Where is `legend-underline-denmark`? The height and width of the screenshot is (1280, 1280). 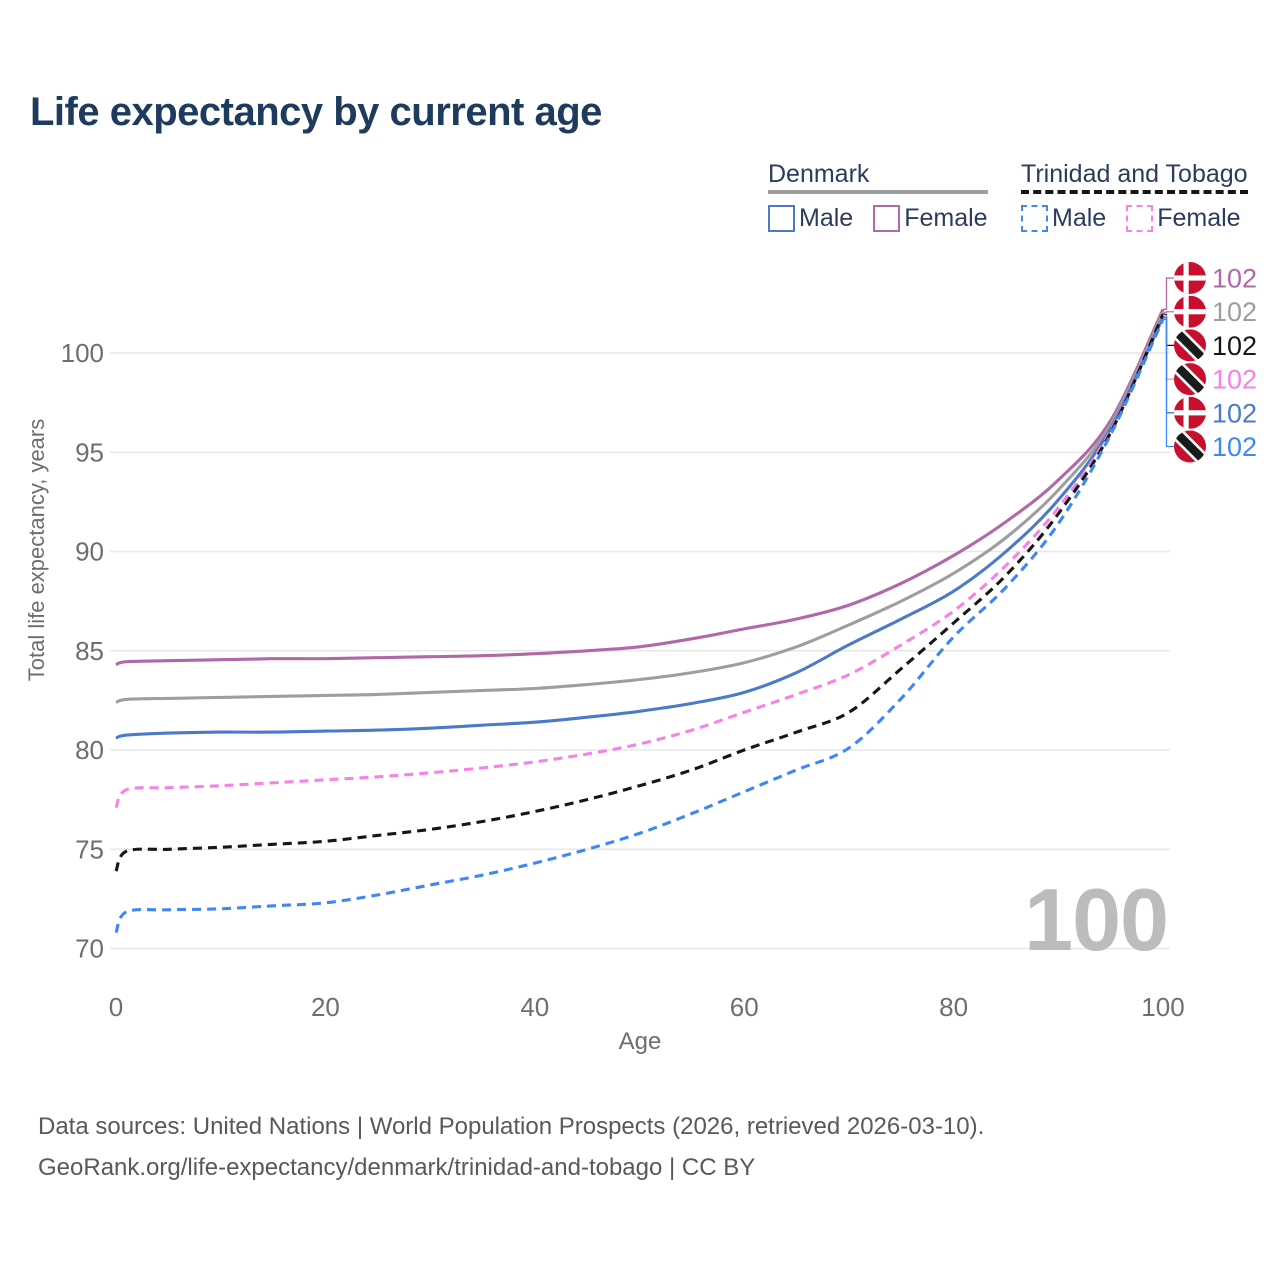
legend-underline-denmark is located at coordinates (878, 192).